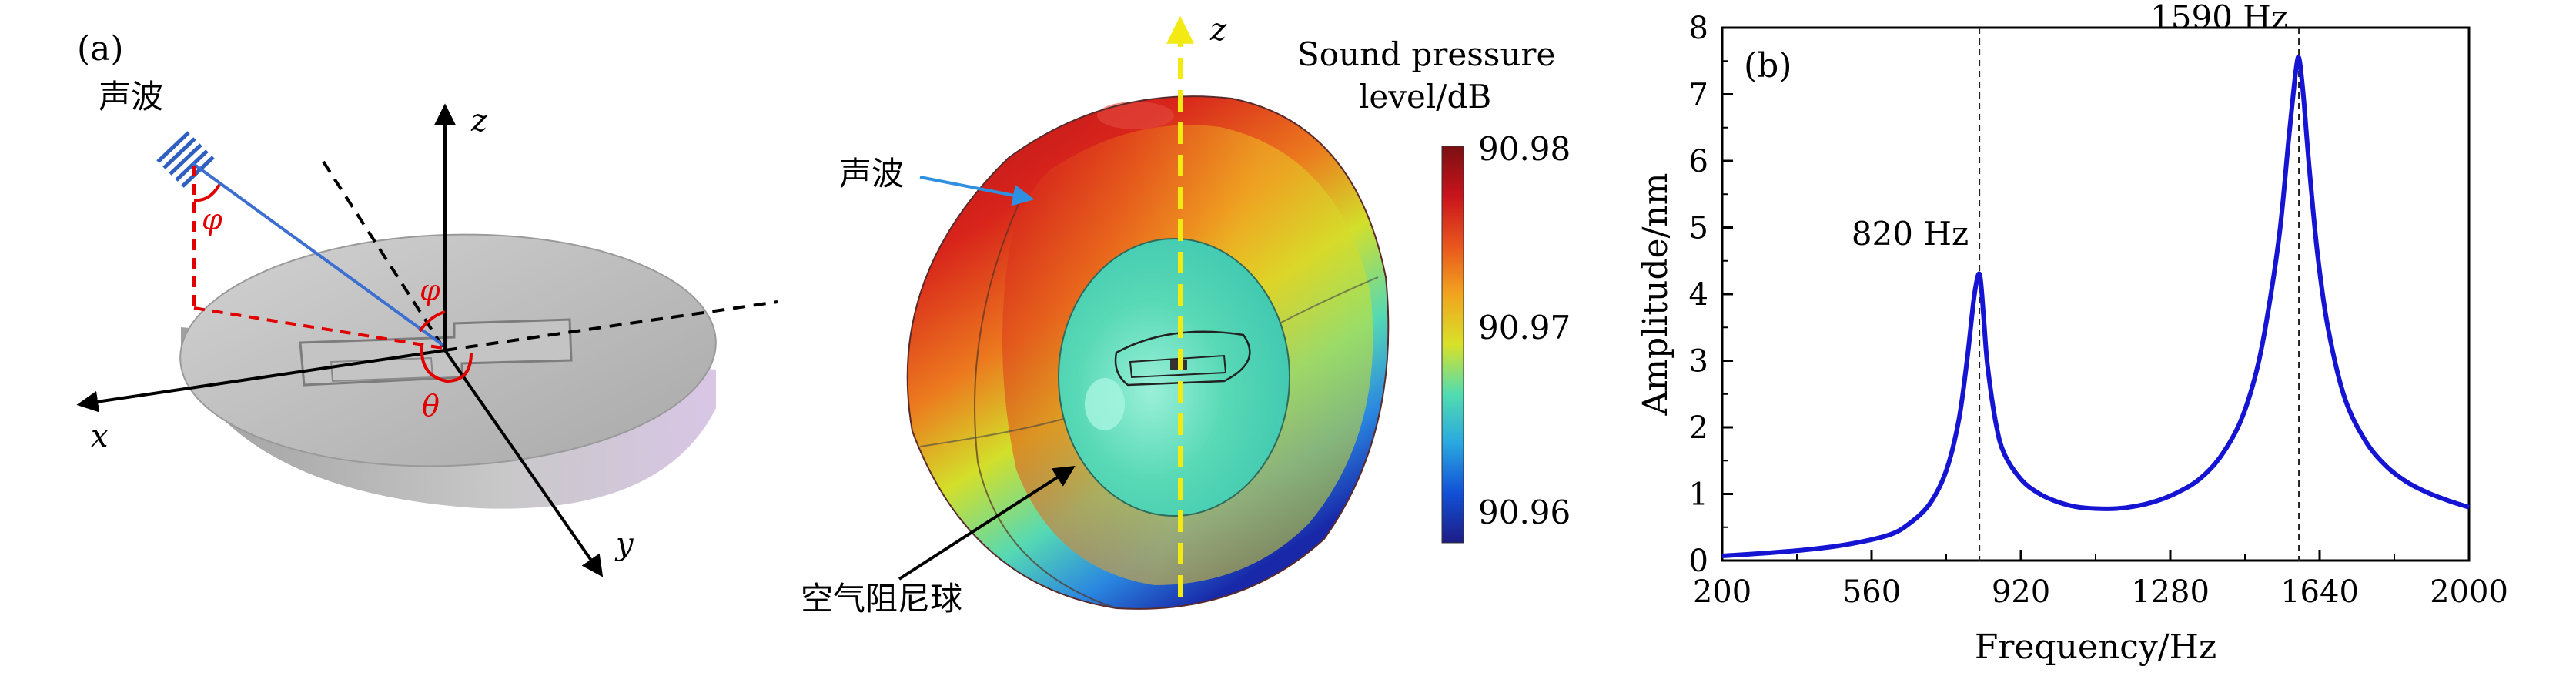  What do you see at coordinates (431, 406) in the screenshot?
I see `angle-theta-label: θ` at bounding box center [431, 406].